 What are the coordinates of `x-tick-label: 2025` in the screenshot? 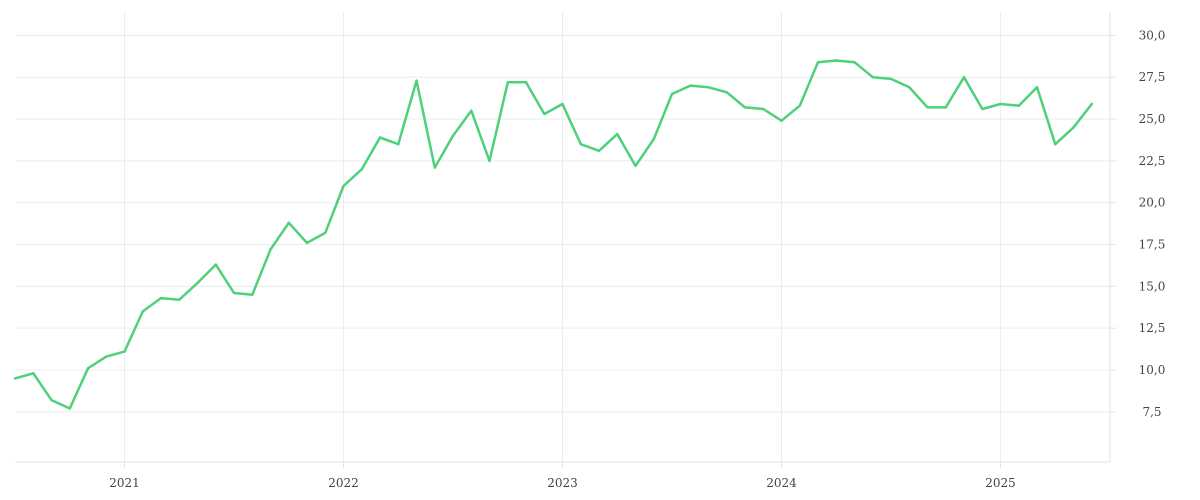 It's located at (1000, 483).